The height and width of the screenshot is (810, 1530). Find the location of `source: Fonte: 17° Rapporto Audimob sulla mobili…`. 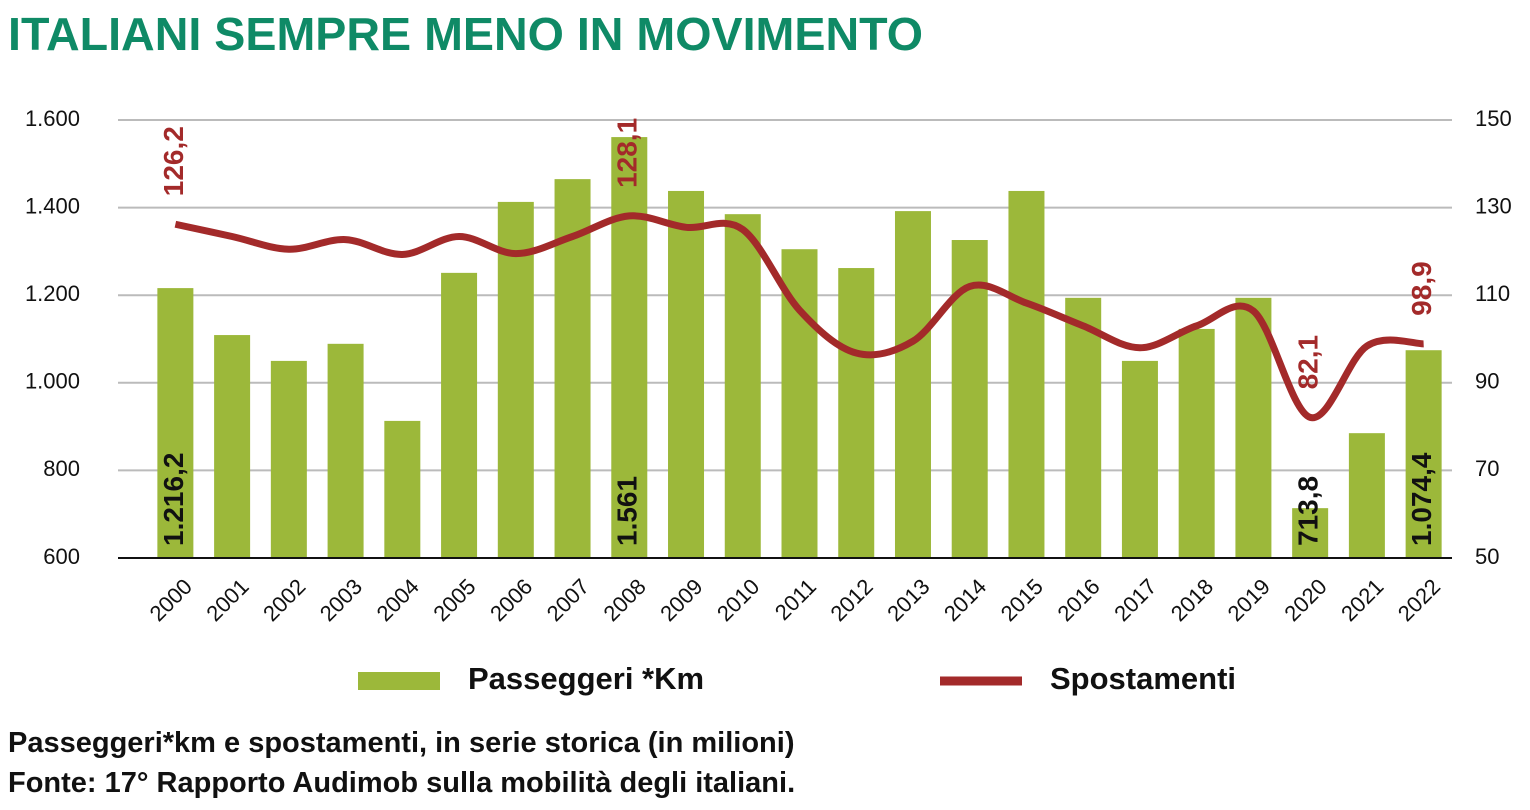

source: Fonte: 17° Rapporto Audimob sulla mobili… is located at coordinates (401, 783).